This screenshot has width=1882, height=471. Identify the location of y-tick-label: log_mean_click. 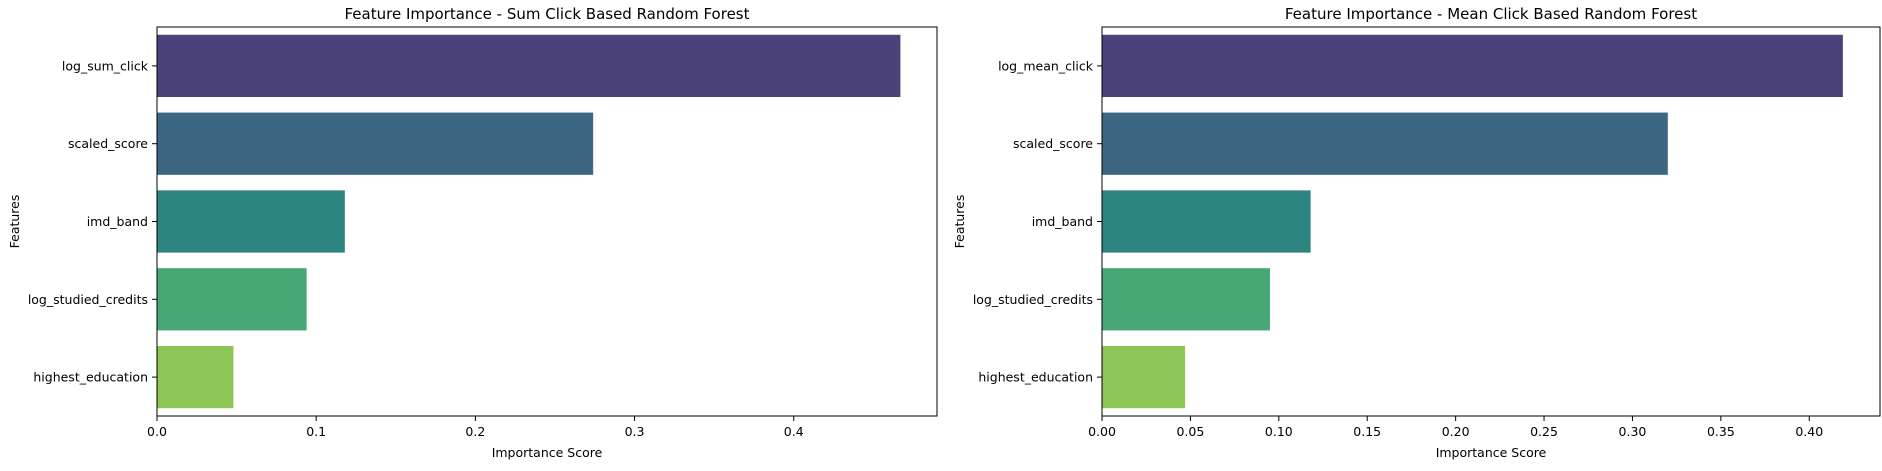
(1046, 65).